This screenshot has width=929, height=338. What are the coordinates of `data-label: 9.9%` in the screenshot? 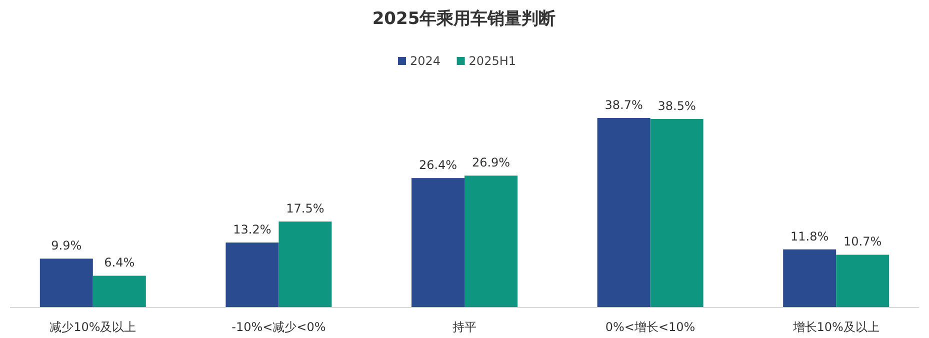 It's located at (66, 245).